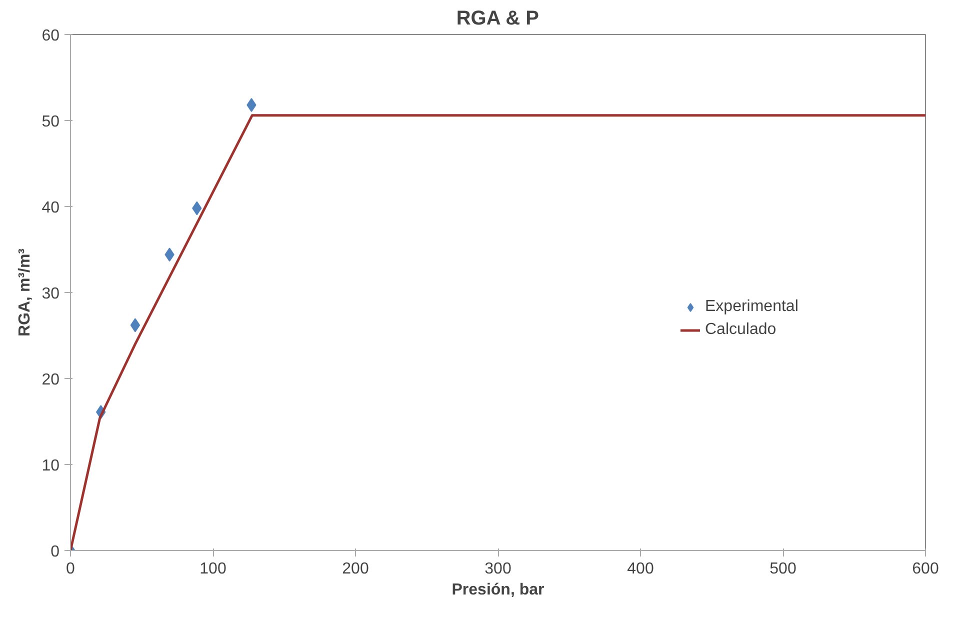  Describe the element at coordinates (51, 208) in the screenshot. I see `y-tick-label: 40` at that location.